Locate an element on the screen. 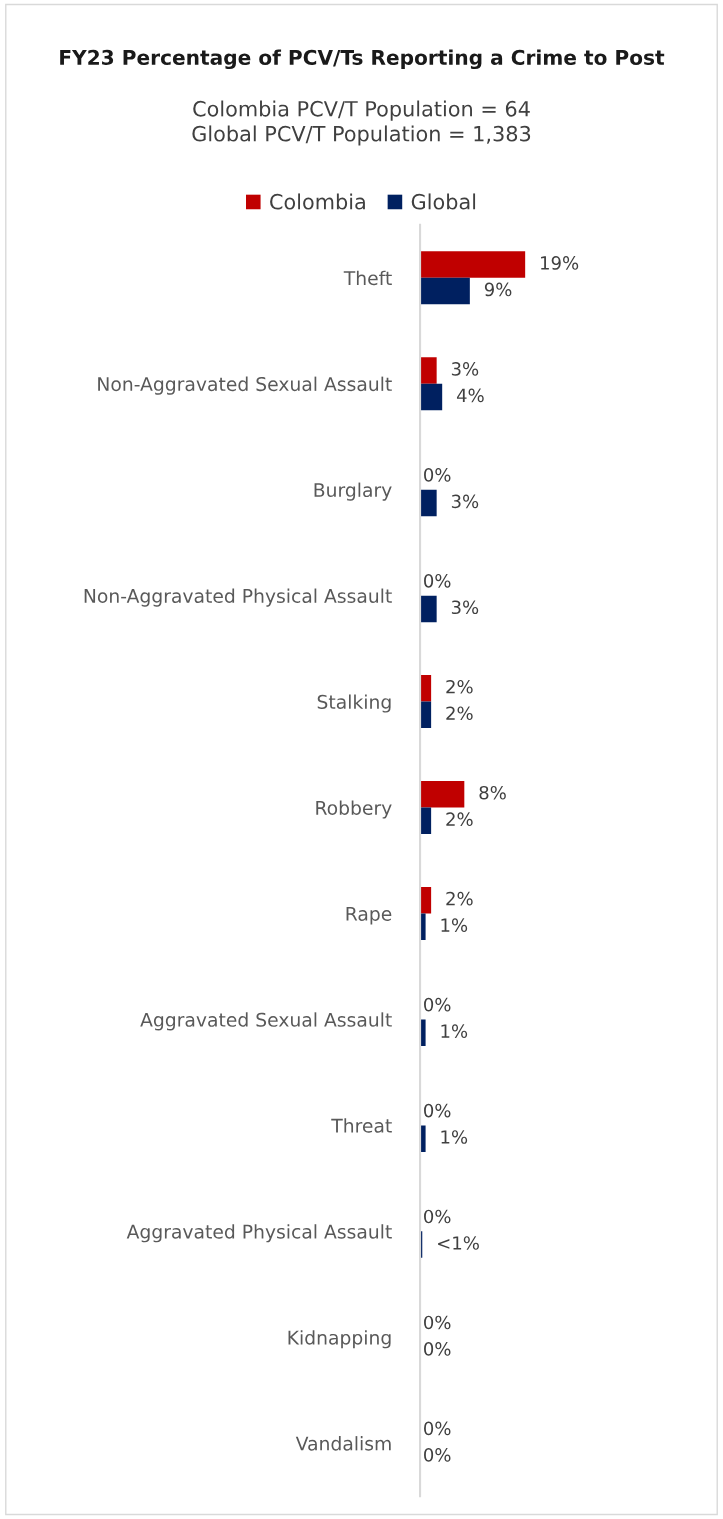 The width and height of the screenshot is (723, 1519). data-label: 19% is located at coordinates (560, 263).